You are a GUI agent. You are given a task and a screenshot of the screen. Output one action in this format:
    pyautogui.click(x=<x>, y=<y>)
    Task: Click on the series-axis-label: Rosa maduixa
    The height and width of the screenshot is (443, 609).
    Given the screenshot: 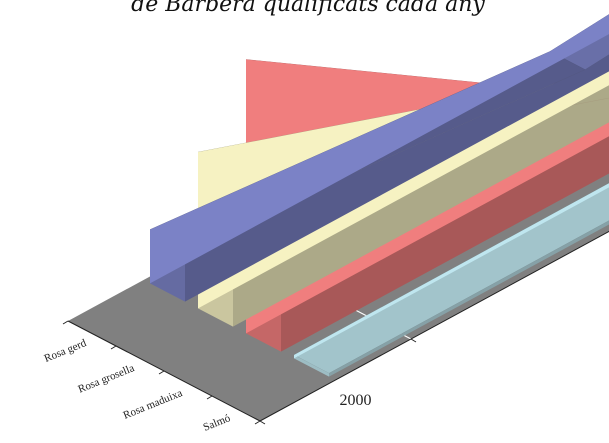 What is the action you would take?
    pyautogui.click(x=153, y=404)
    